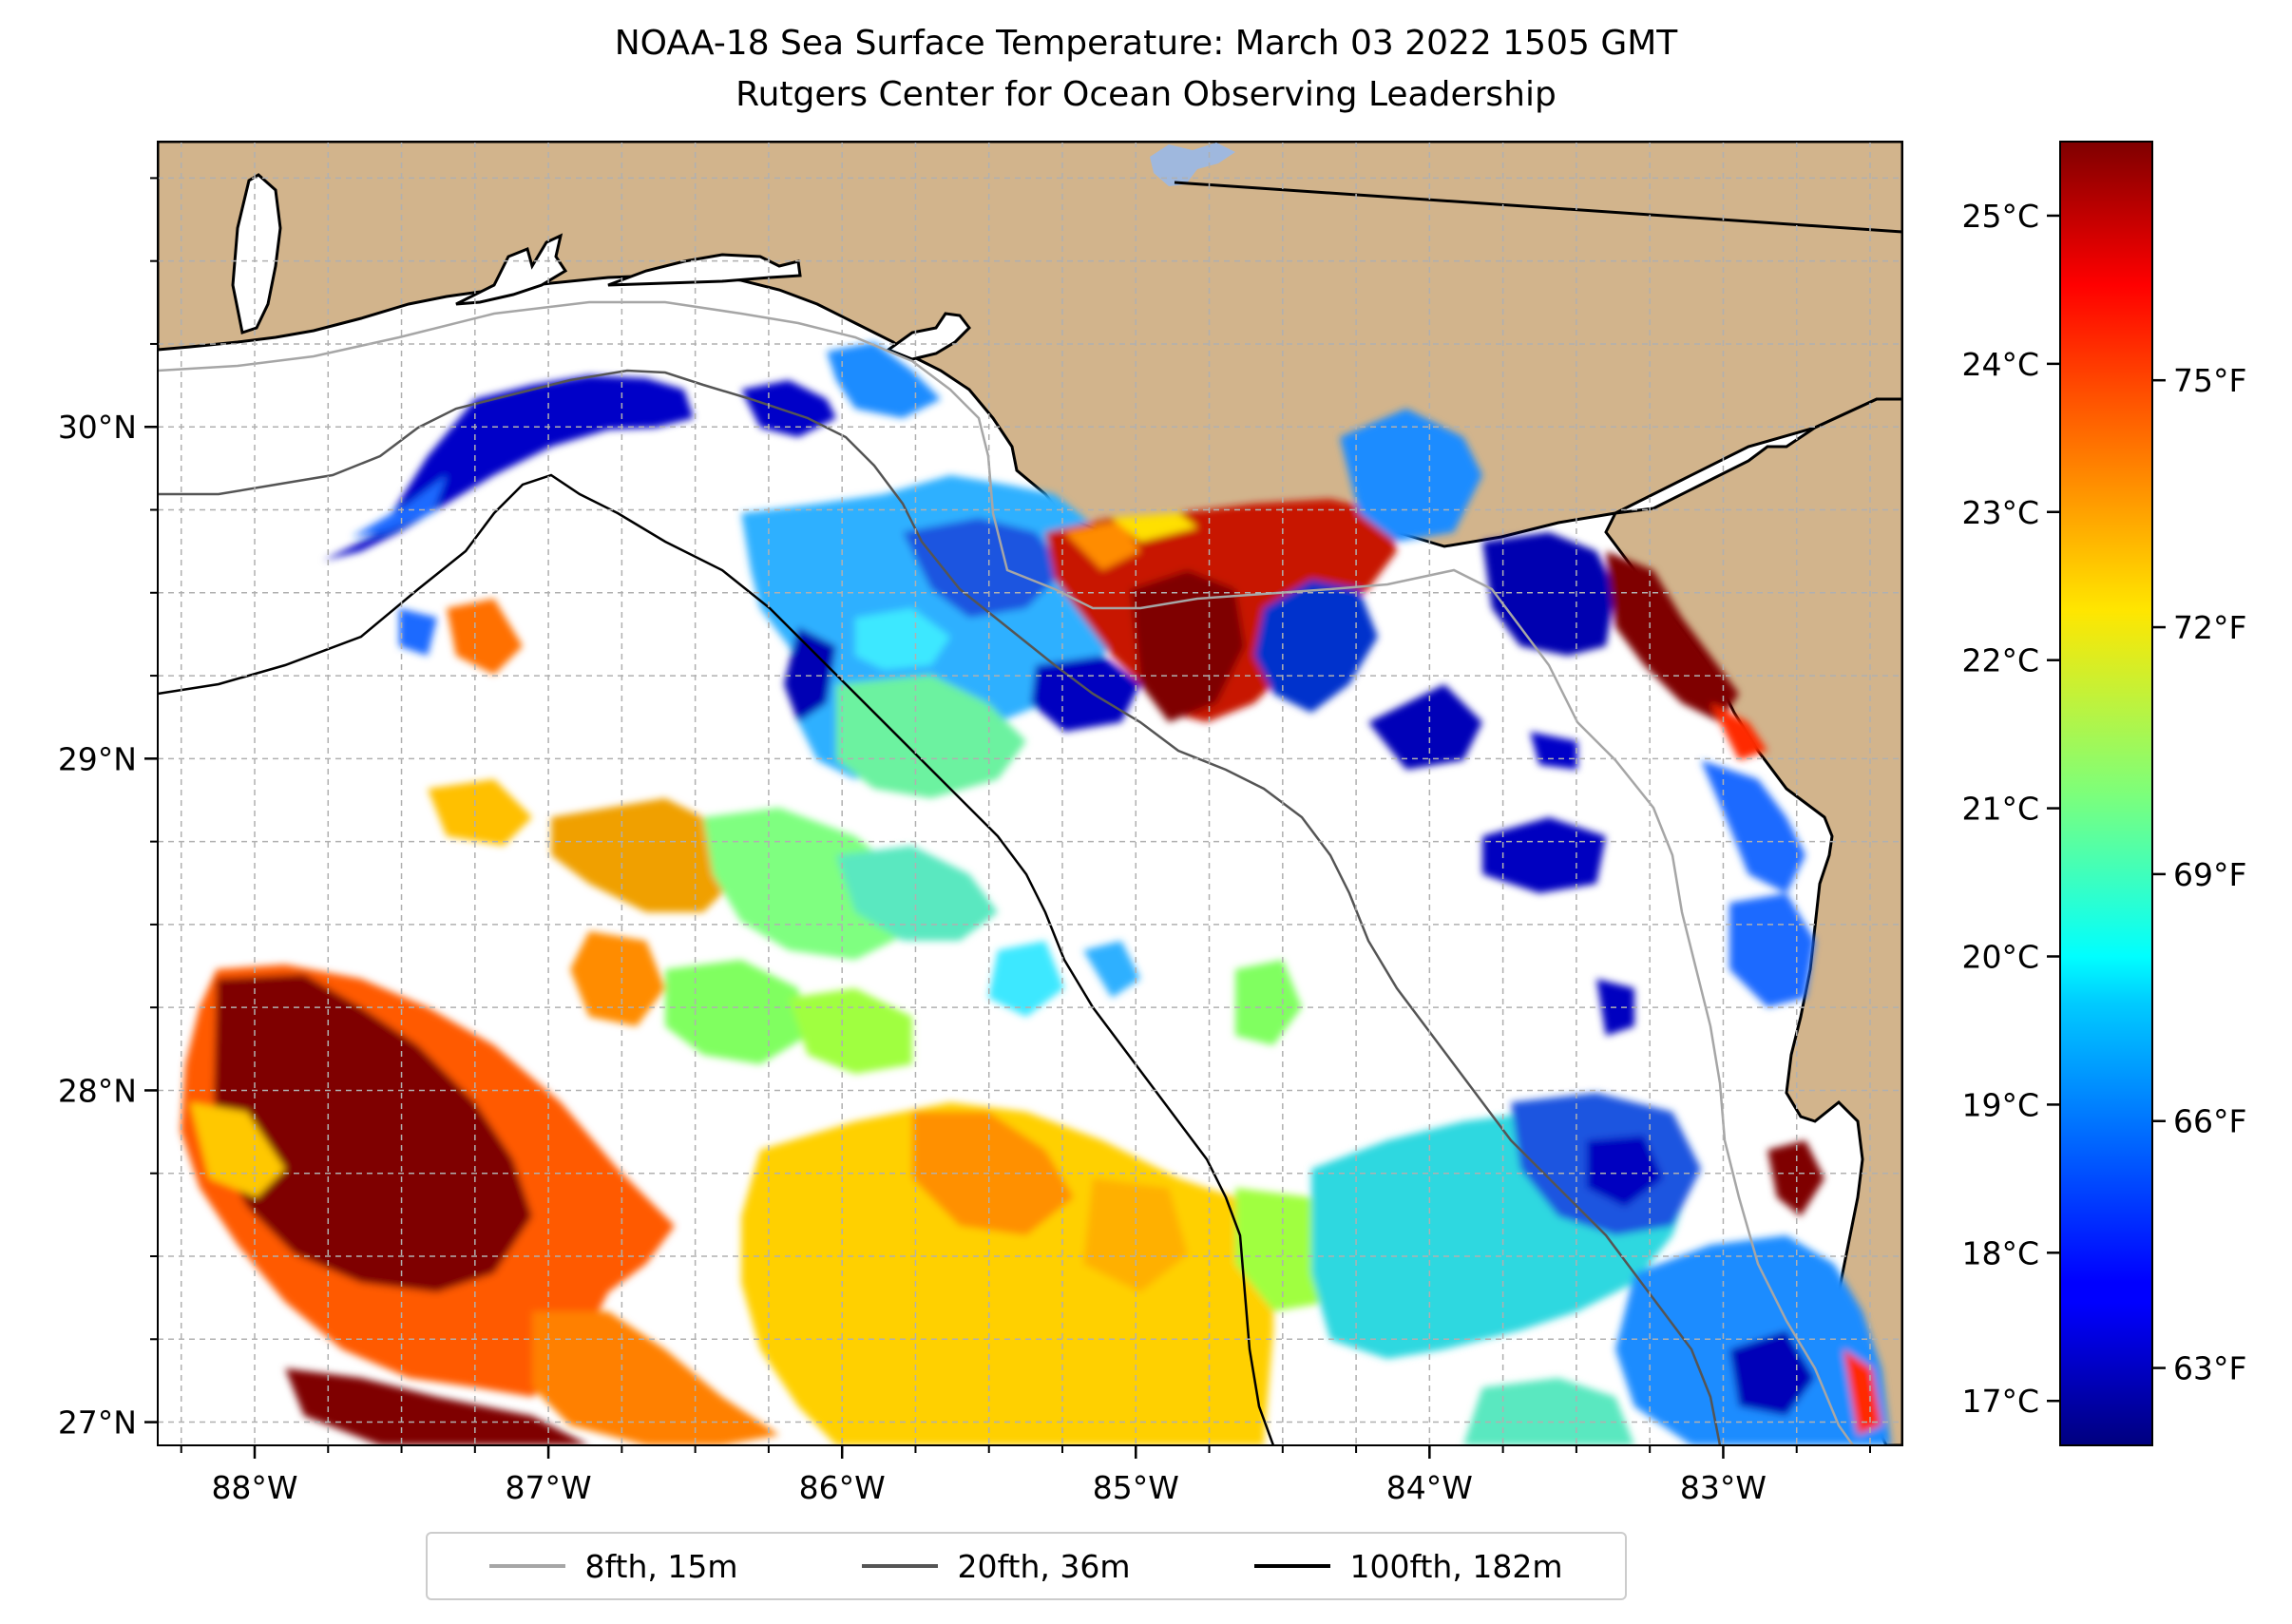 This screenshot has width=2292, height=1624. What do you see at coordinates (842, 1487) in the screenshot?
I see `lon-tick-label: 86°W` at bounding box center [842, 1487].